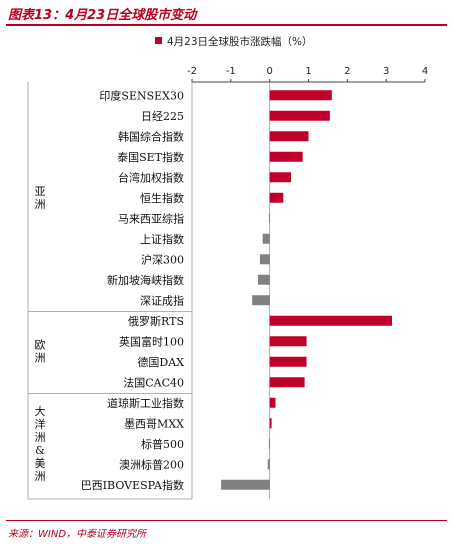 The image size is (453, 544). I want to click on x-tick-label: -1, so click(231, 71).